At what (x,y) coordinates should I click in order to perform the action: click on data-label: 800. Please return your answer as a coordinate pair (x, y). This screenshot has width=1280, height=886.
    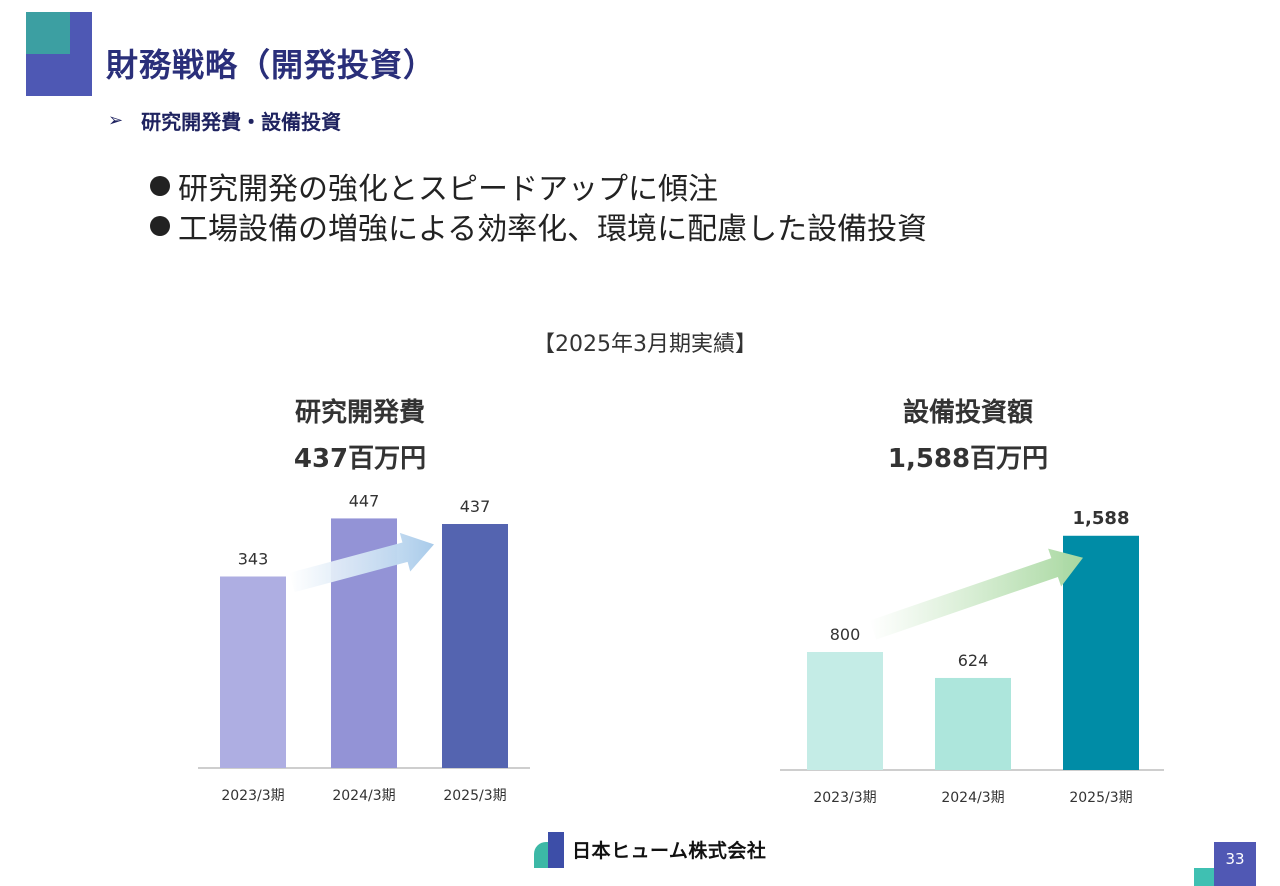
    Looking at the image, I should click on (845, 634).